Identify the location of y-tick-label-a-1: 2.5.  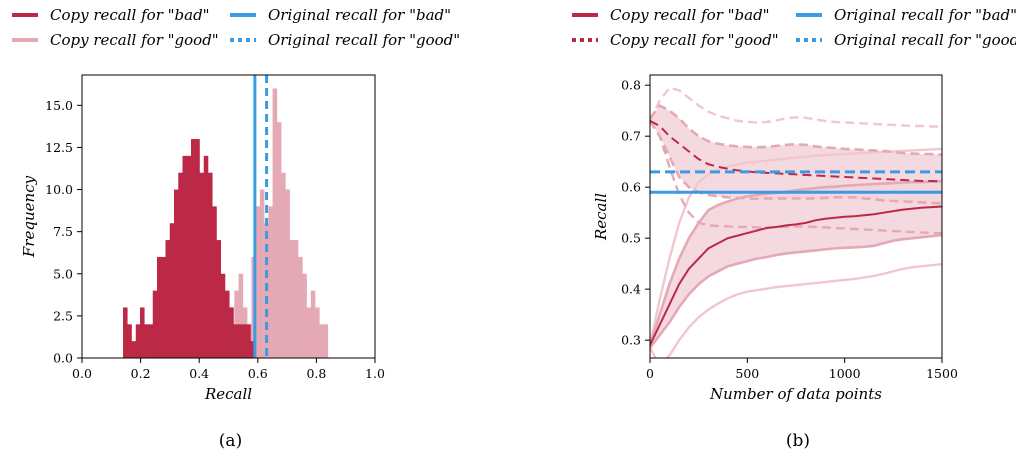
(63, 315).